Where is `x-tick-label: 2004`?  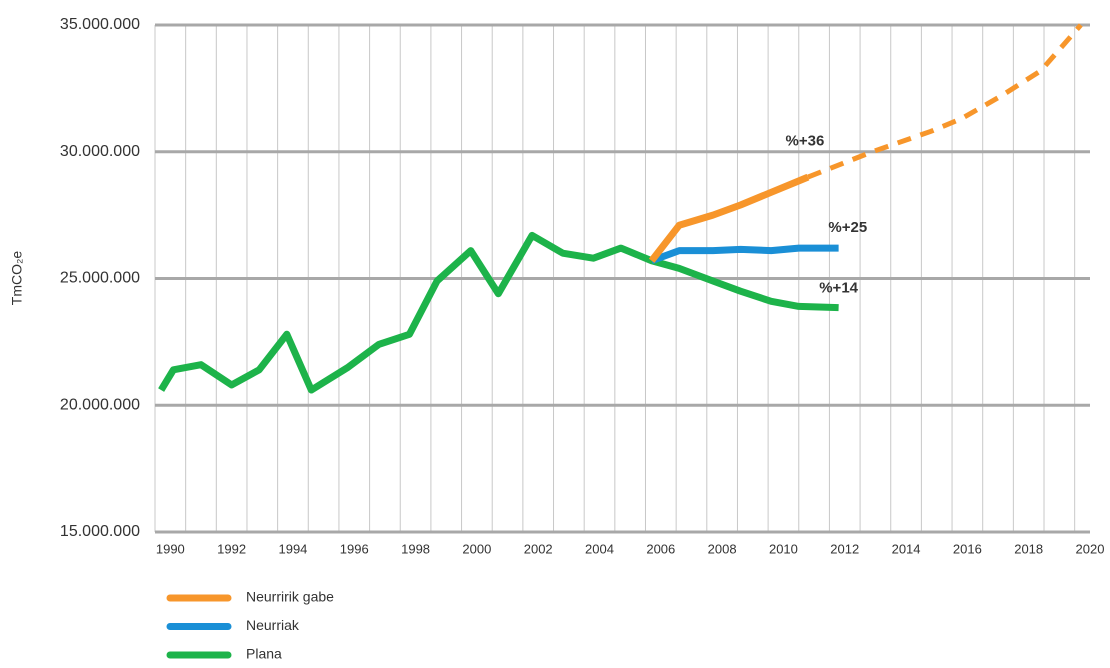 x-tick-label: 2004 is located at coordinates (599, 548).